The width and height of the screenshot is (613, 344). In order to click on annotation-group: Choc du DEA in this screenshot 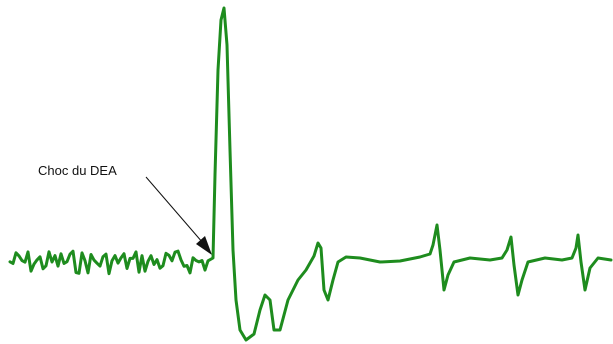, I will do `click(125, 209)`.